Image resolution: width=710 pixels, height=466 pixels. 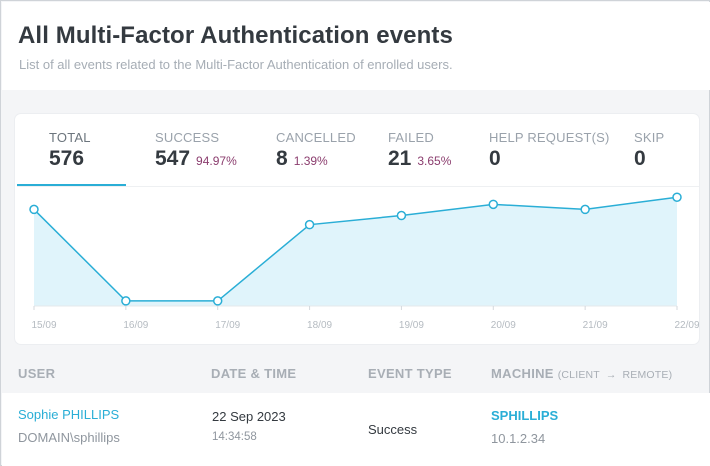 I want to click on column-header-user: USER, so click(x=37, y=373).